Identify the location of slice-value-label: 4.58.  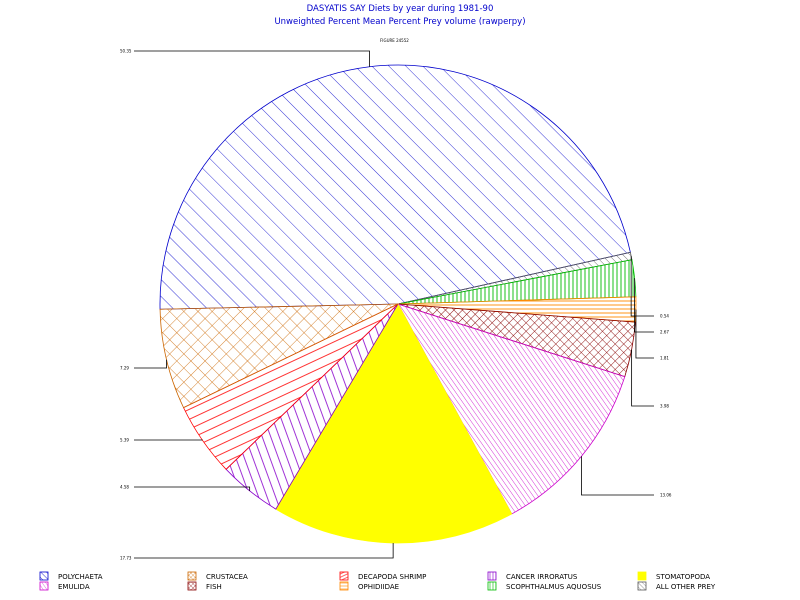
(124, 487).